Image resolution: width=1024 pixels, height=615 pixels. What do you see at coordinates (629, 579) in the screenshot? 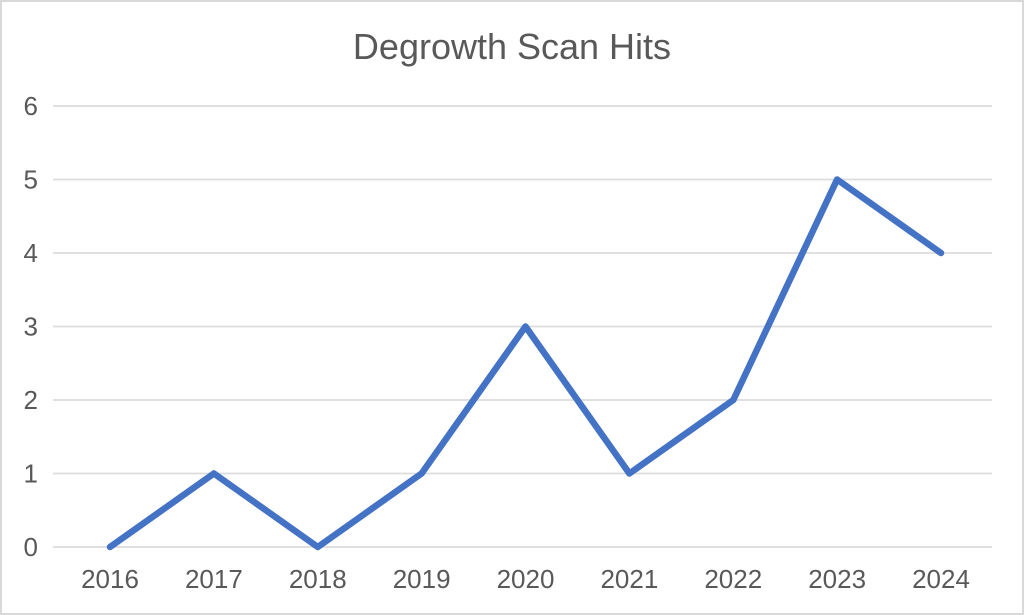
I see `x-tick-label: 2021` at bounding box center [629, 579].